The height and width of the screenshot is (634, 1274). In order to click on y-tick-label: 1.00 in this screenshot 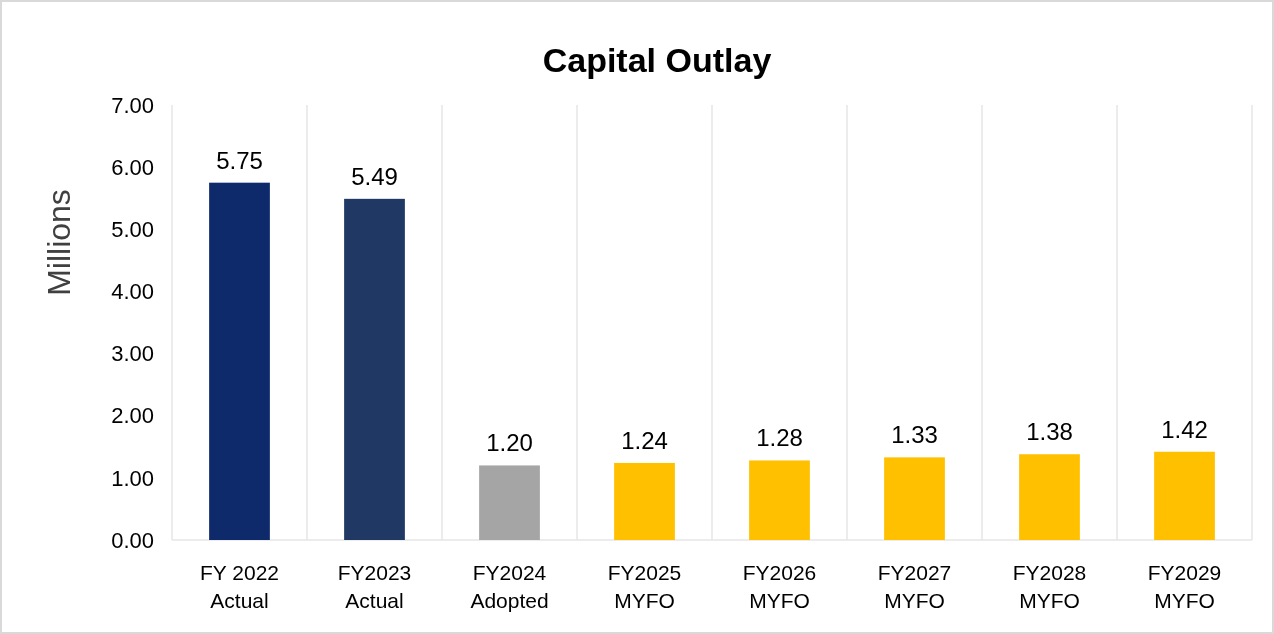, I will do `click(132, 478)`.